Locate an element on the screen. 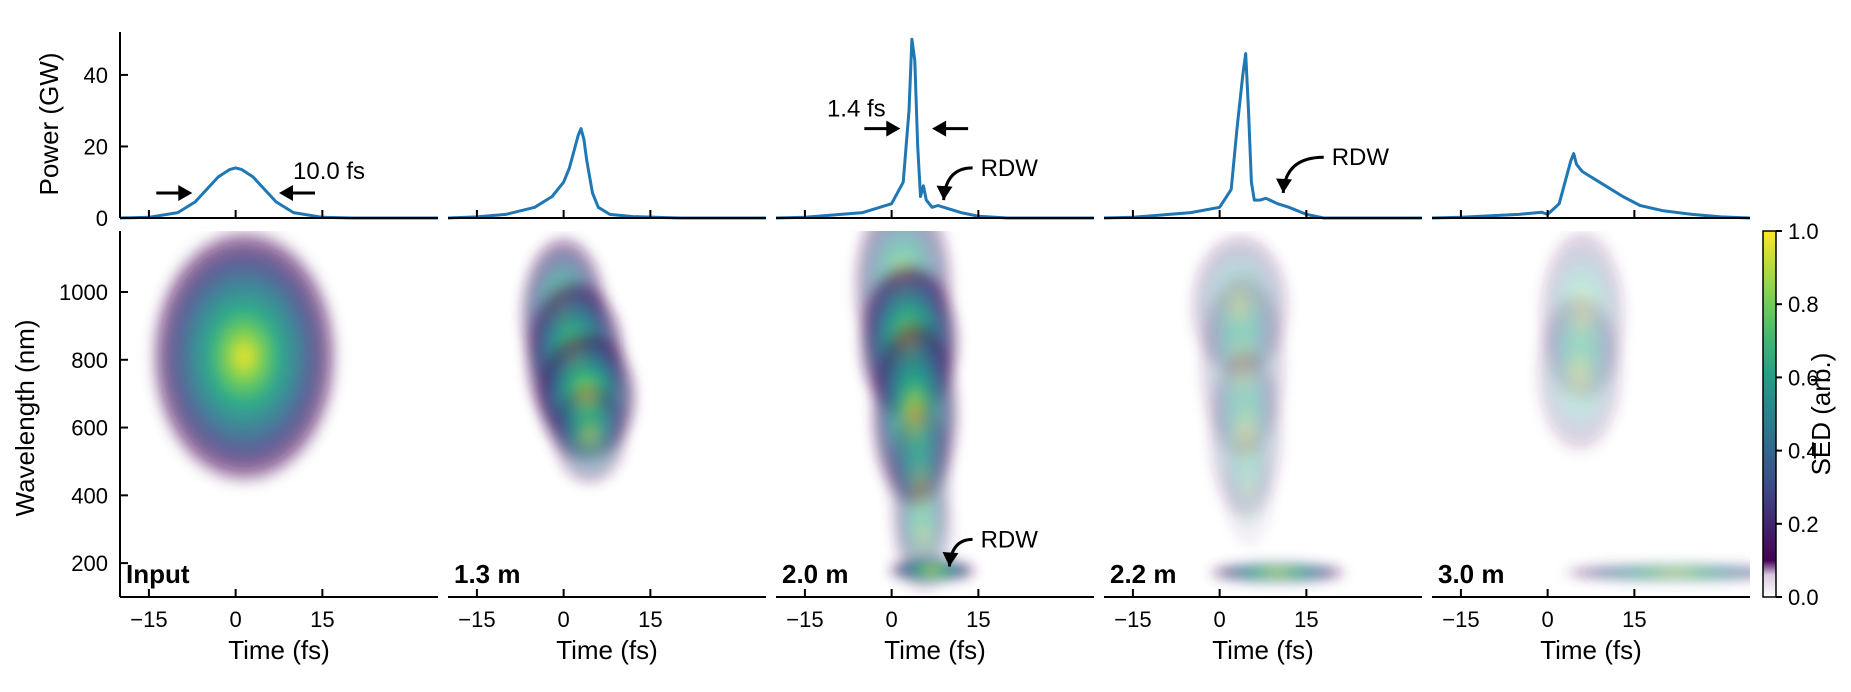  panel-2: 1.3 m −15 0 15 Time (fs) is located at coordinates (606, 396).